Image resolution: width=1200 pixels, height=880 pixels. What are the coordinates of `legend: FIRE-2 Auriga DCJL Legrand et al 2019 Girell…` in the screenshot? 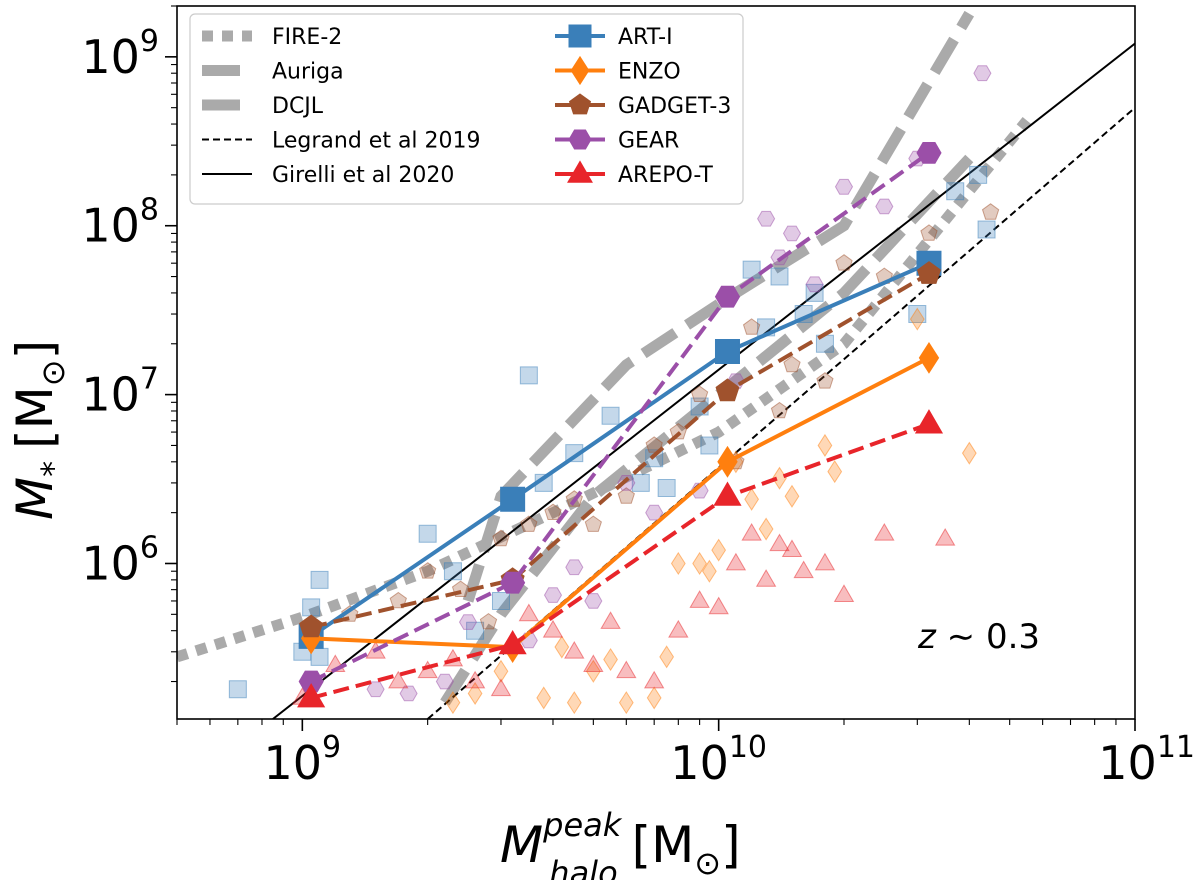 It's located at (466, 109).